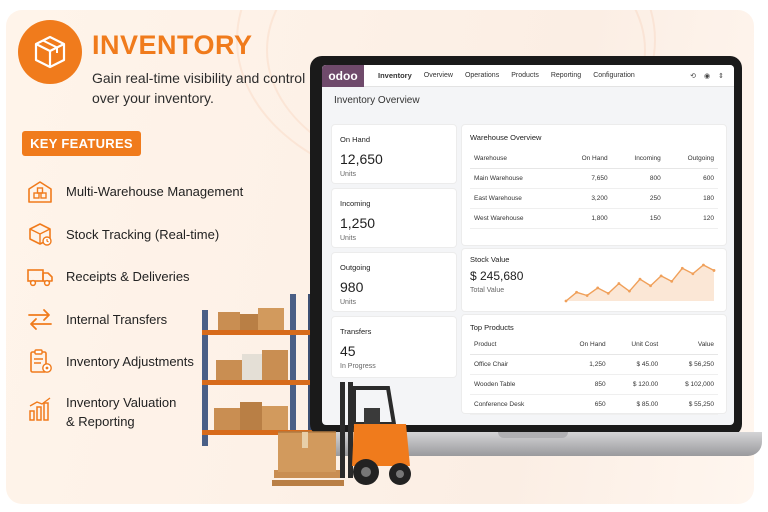 The width and height of the screenshot is (768, 512). What do you see at coordinates (394, 218) in the screenshot?
I see `kpi-incoming: Incoming 1,250 Units` at bounding box center [394, 218].